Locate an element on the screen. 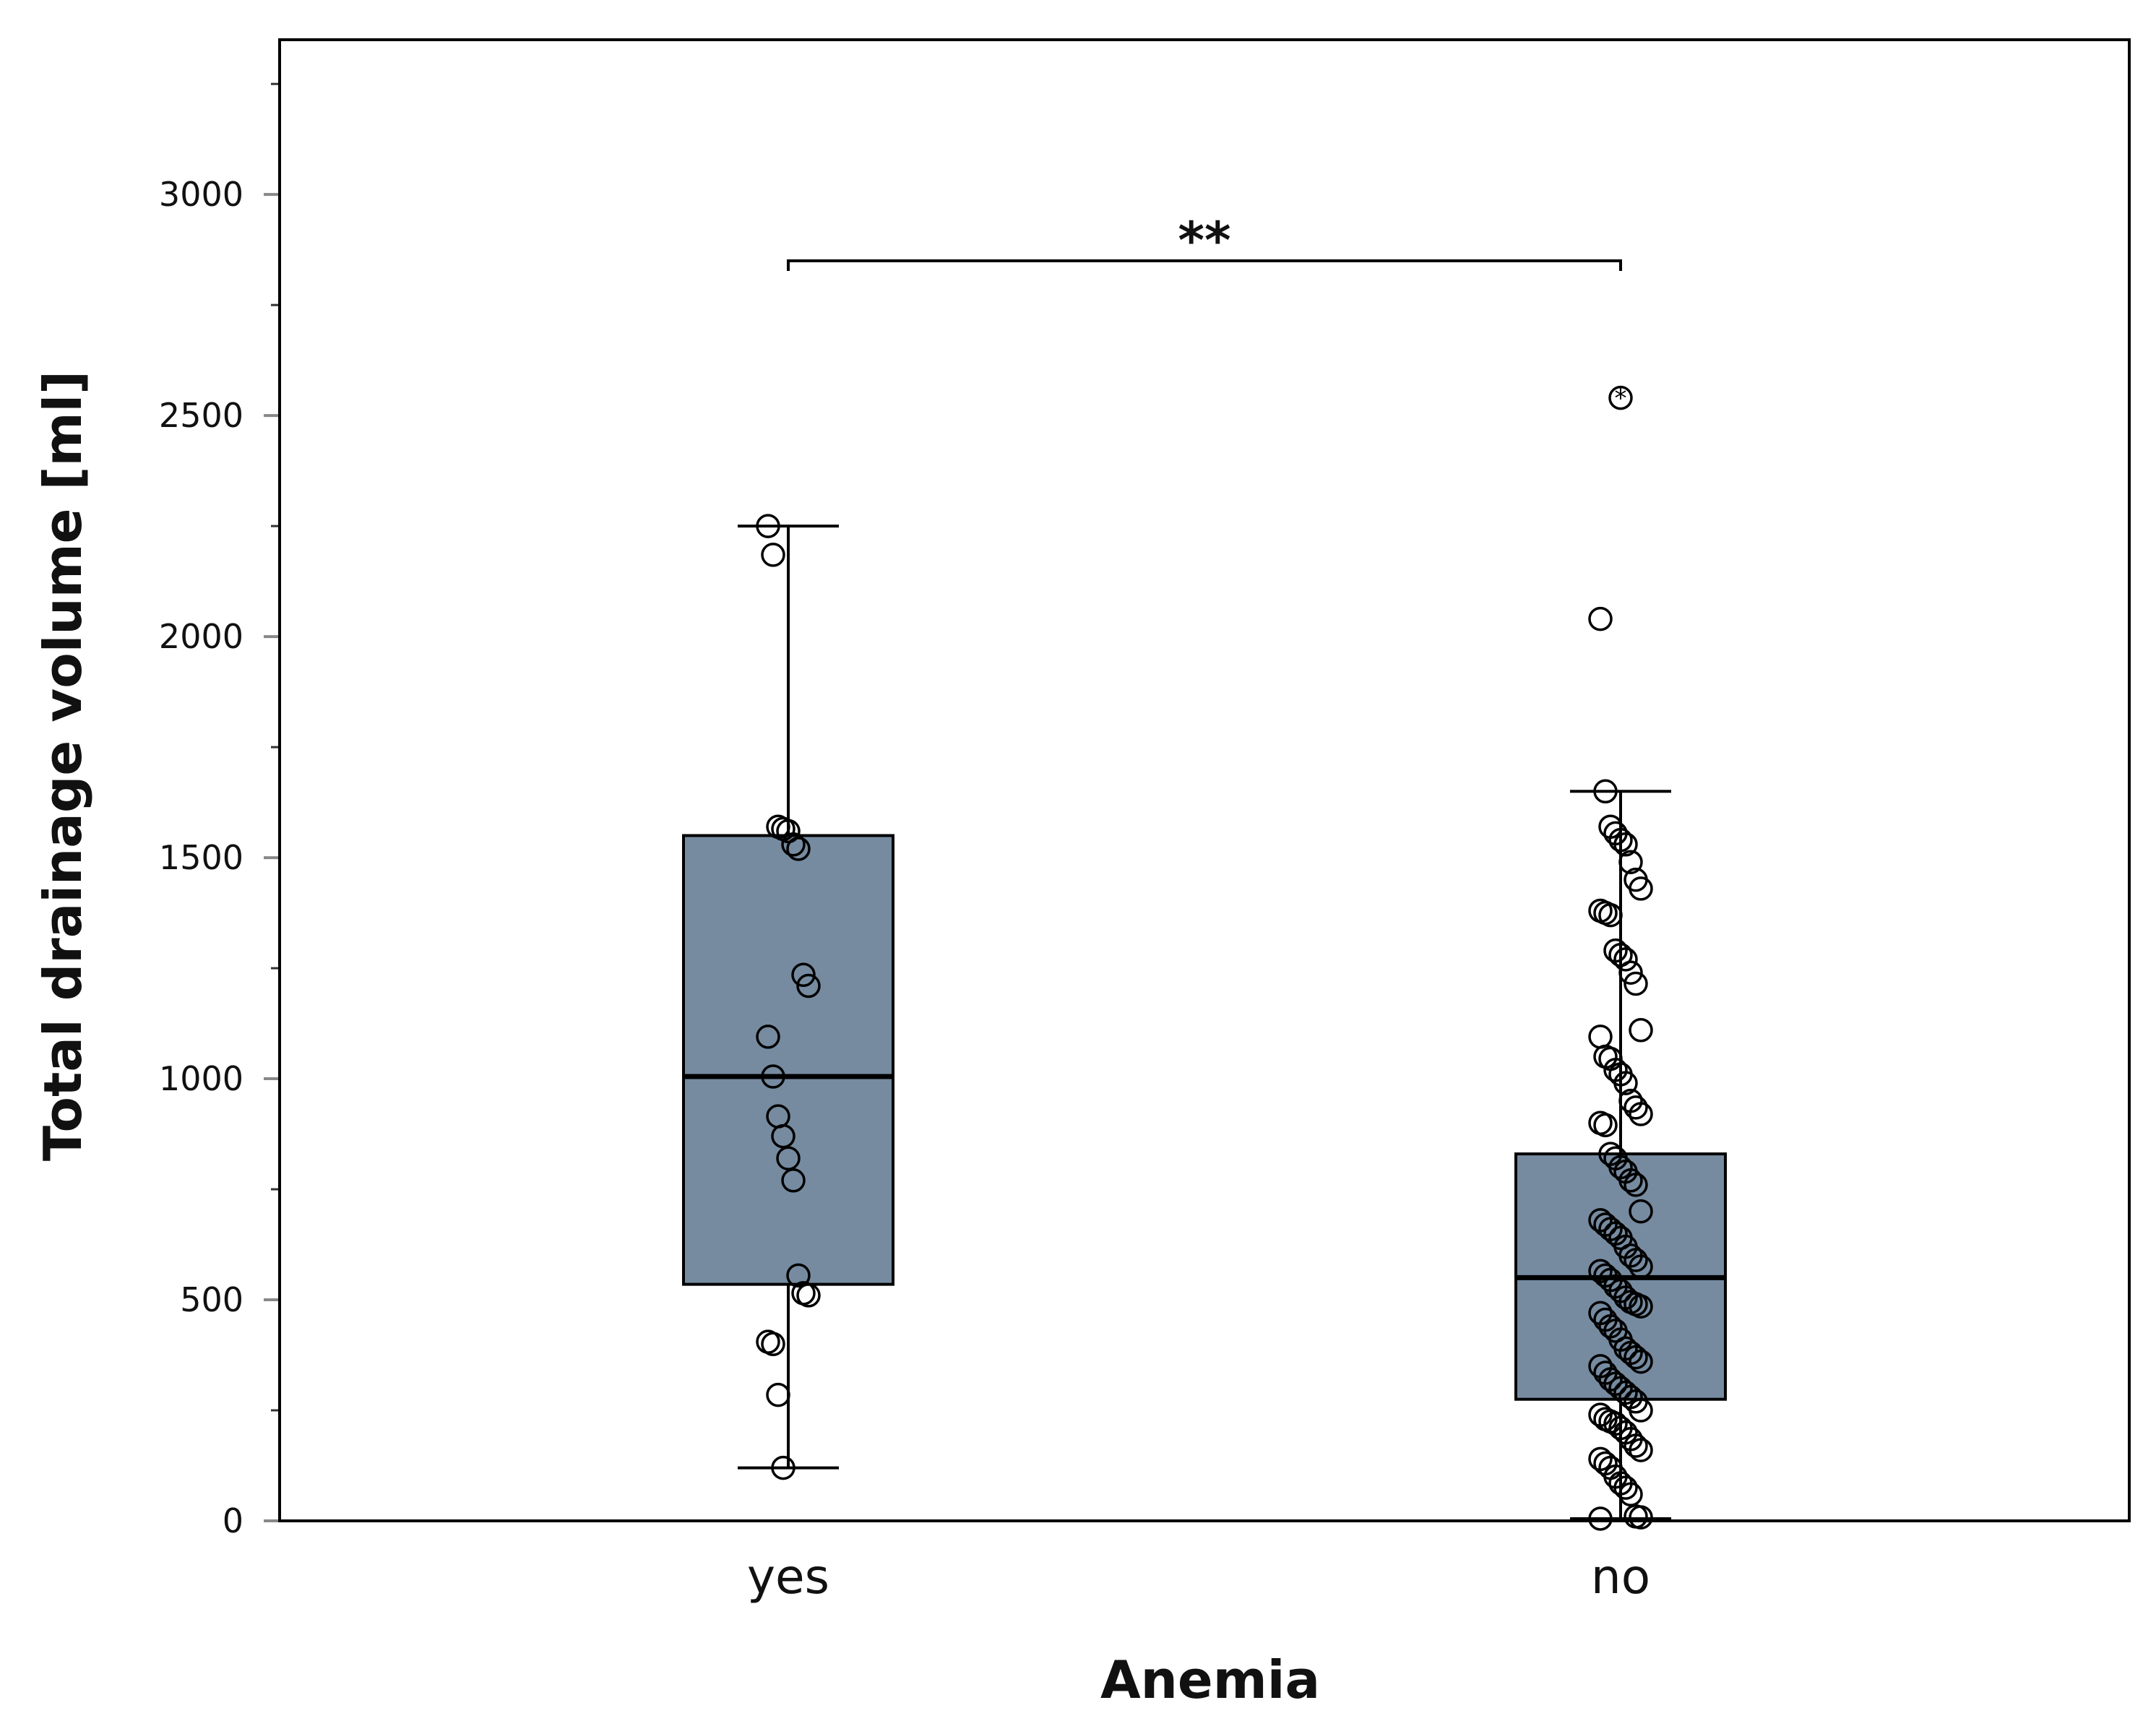 Image resolution: width=2156 pixels, height=1734 pixels. outlier-star: * is located at coordinates (1621, 398).